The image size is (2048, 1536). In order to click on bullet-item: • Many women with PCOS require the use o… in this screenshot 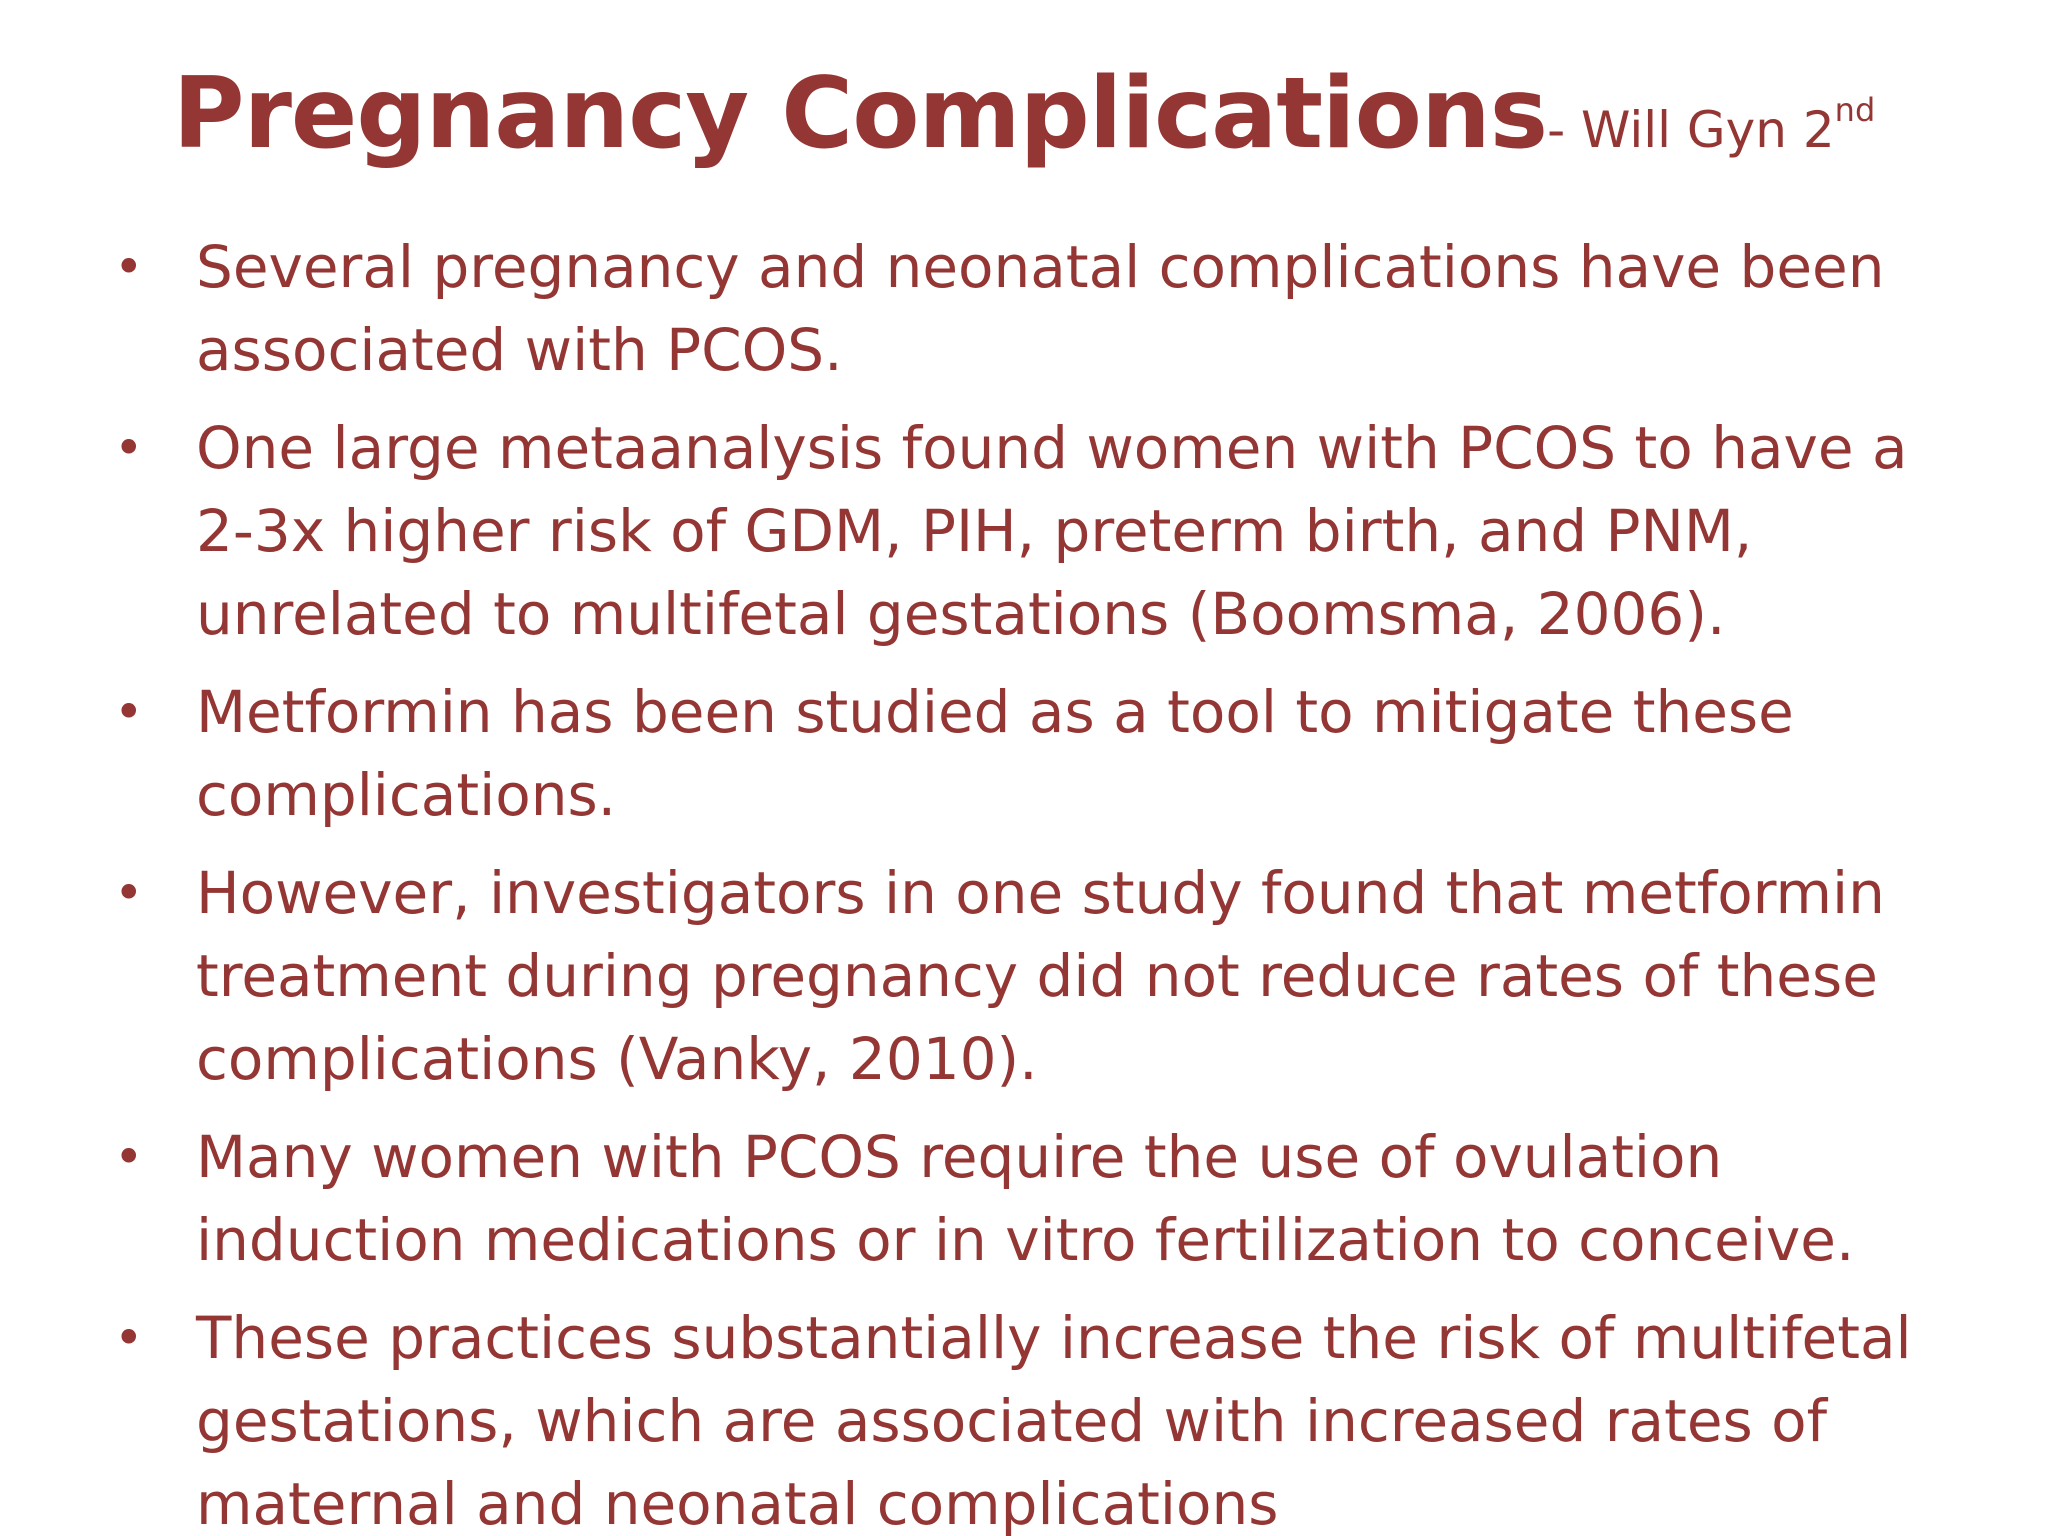, I will do `click(1040, 1199)`.